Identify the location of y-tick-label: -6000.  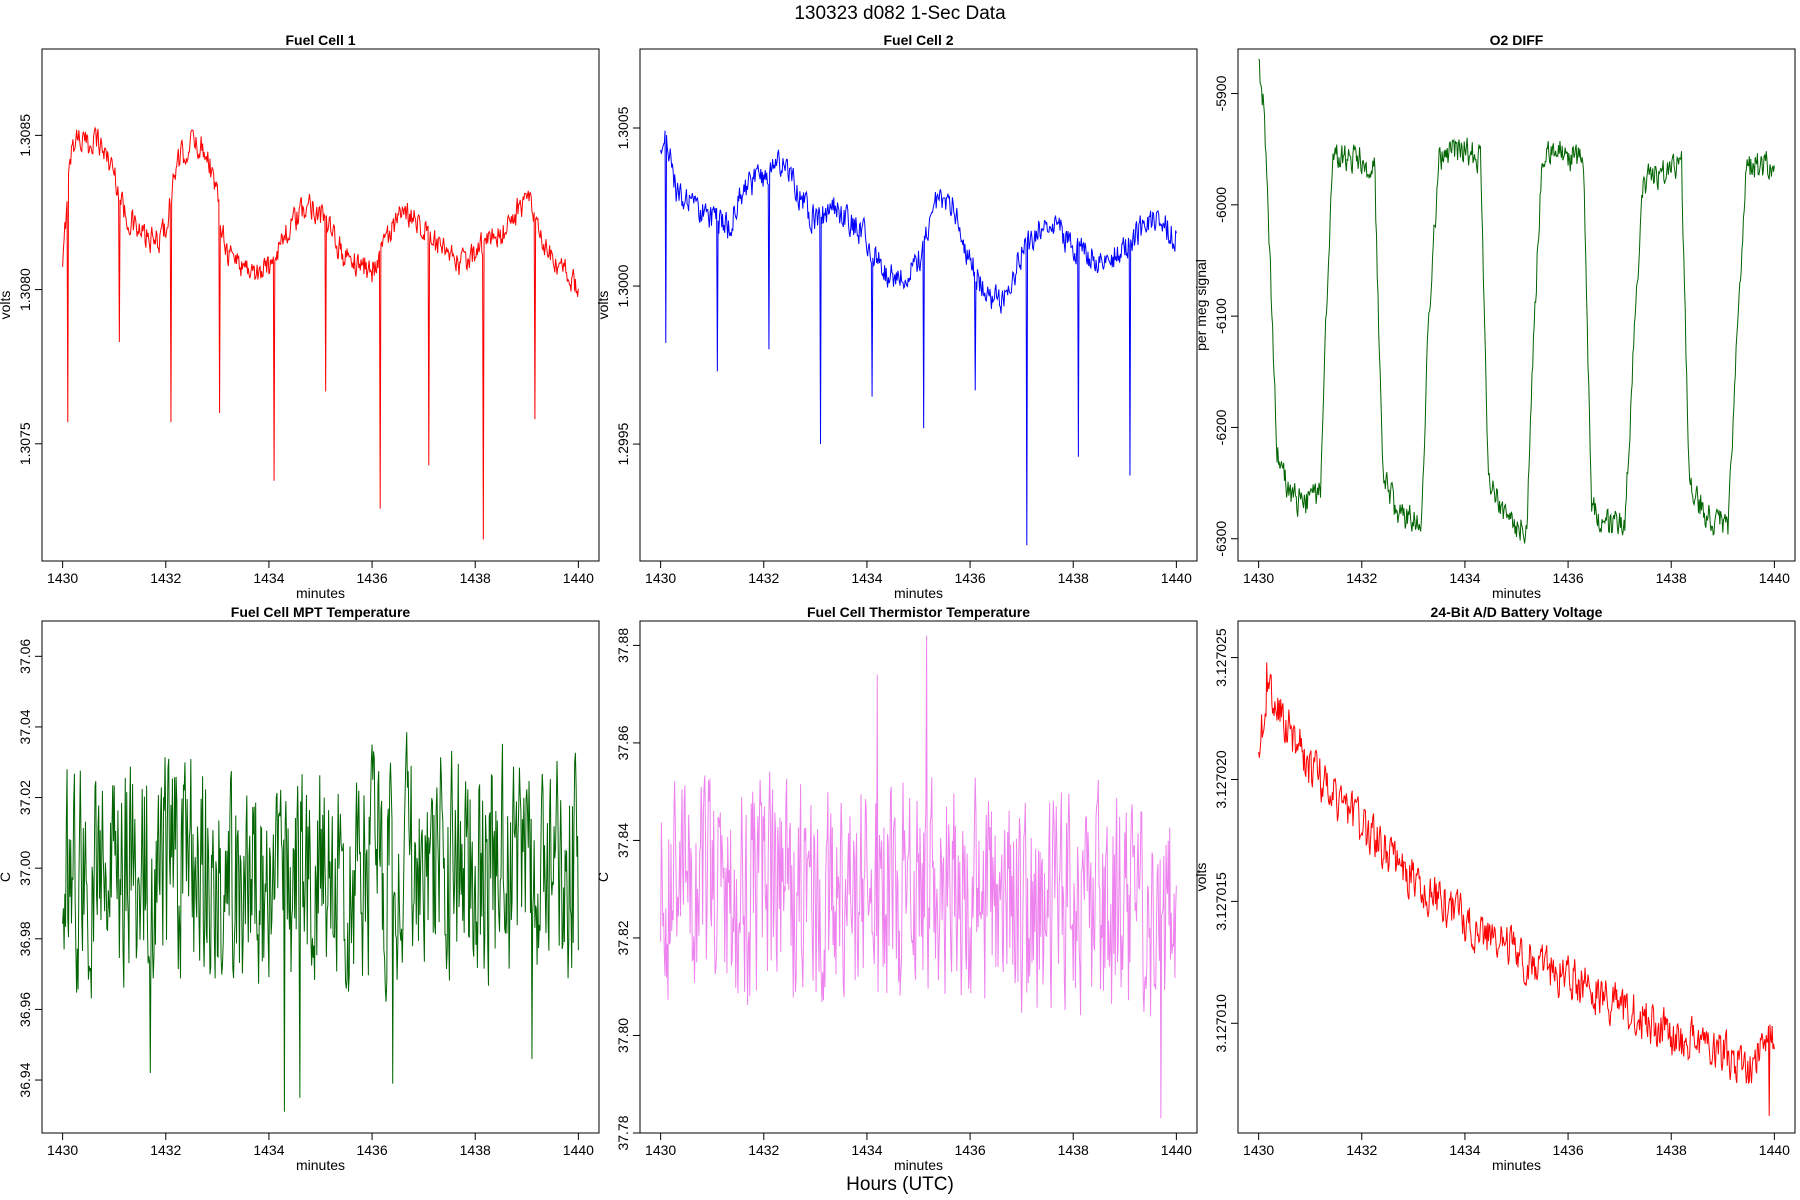
(1221, 205).